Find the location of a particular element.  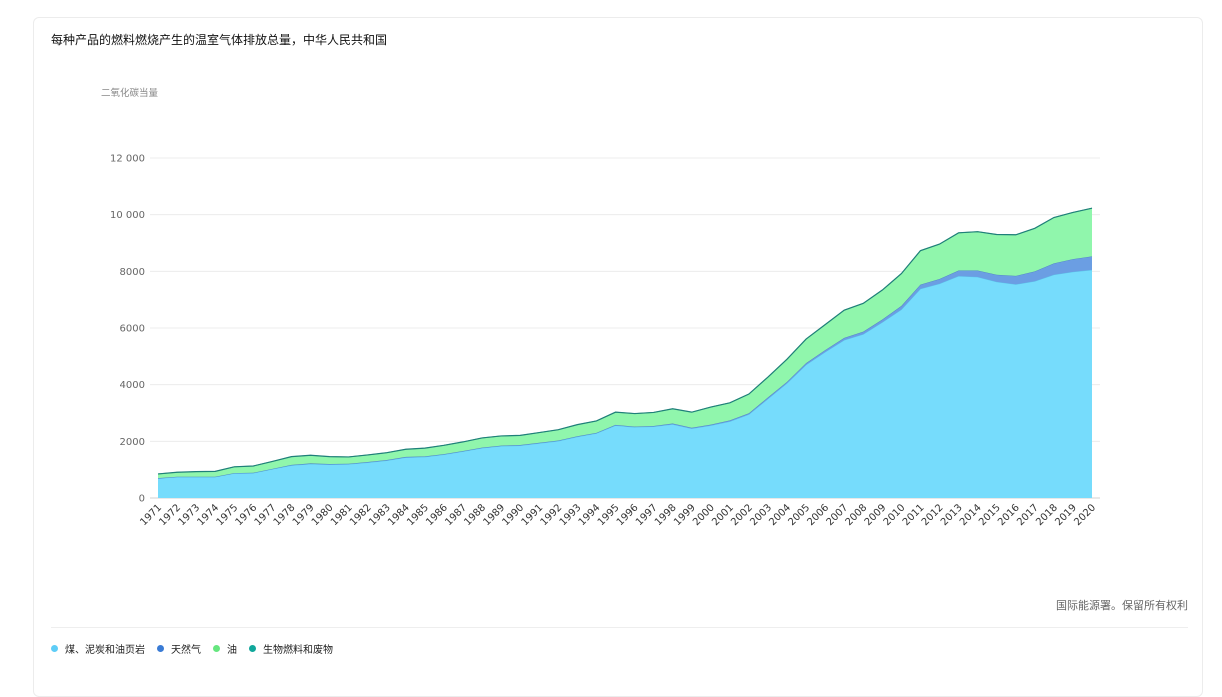

legend-label-coal: 煤、泥炭和油页岩 is located at coordinates (105, 650).